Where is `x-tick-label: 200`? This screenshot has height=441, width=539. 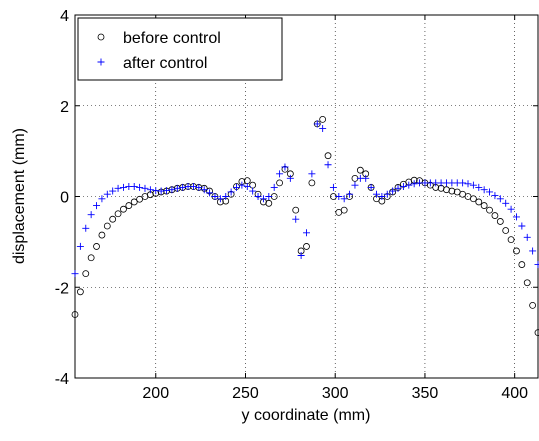
x-tick-label: 200 is located at coordinates (155, 393).